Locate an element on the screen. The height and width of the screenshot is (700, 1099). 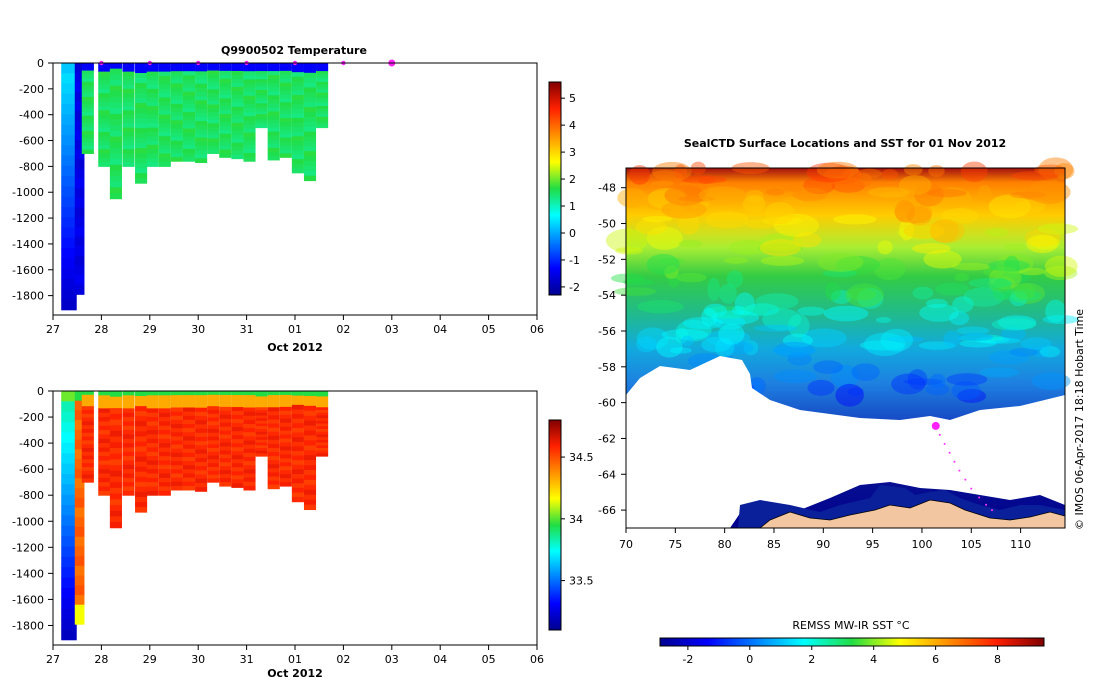
y-tick-label: -800 is located at coordinates (31, 166).